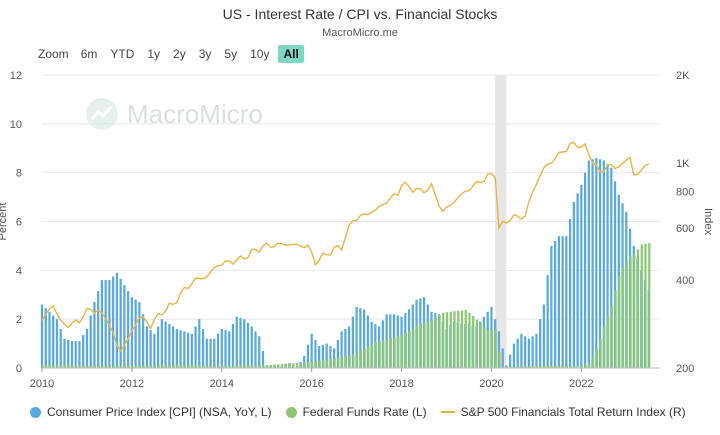  What do you see at coordinates (260, 54) in the screenshot?
I see `zoom-10y-button: 10y` at bounding box center [260, 54].